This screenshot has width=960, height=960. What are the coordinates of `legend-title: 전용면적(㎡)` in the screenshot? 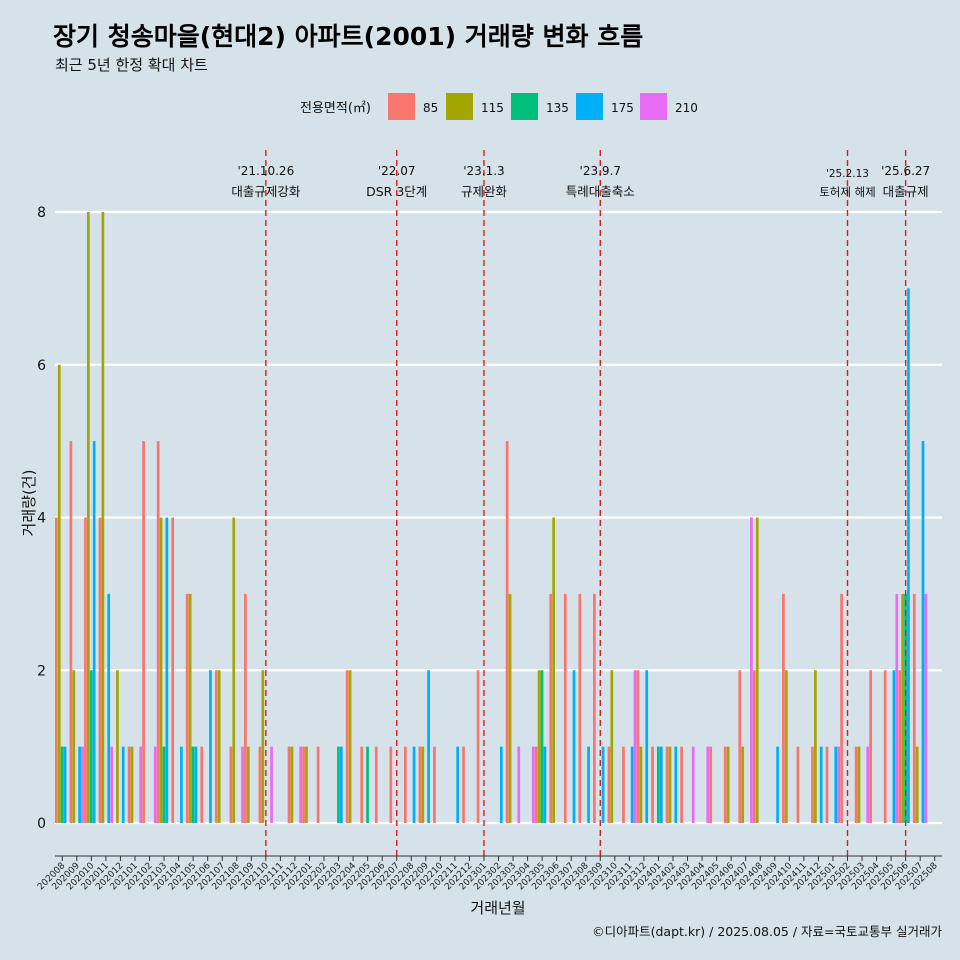 It's located at (335, 108).